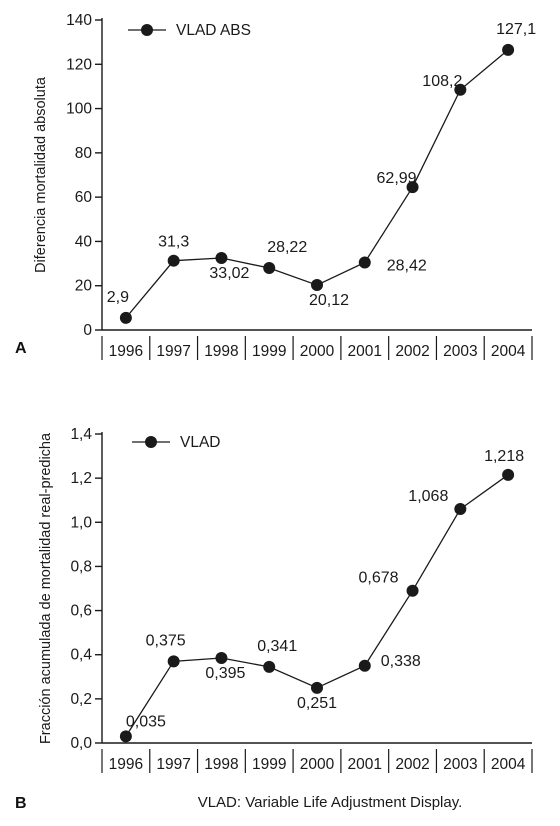  I want to click on panel-label: A, so click(21, 348).